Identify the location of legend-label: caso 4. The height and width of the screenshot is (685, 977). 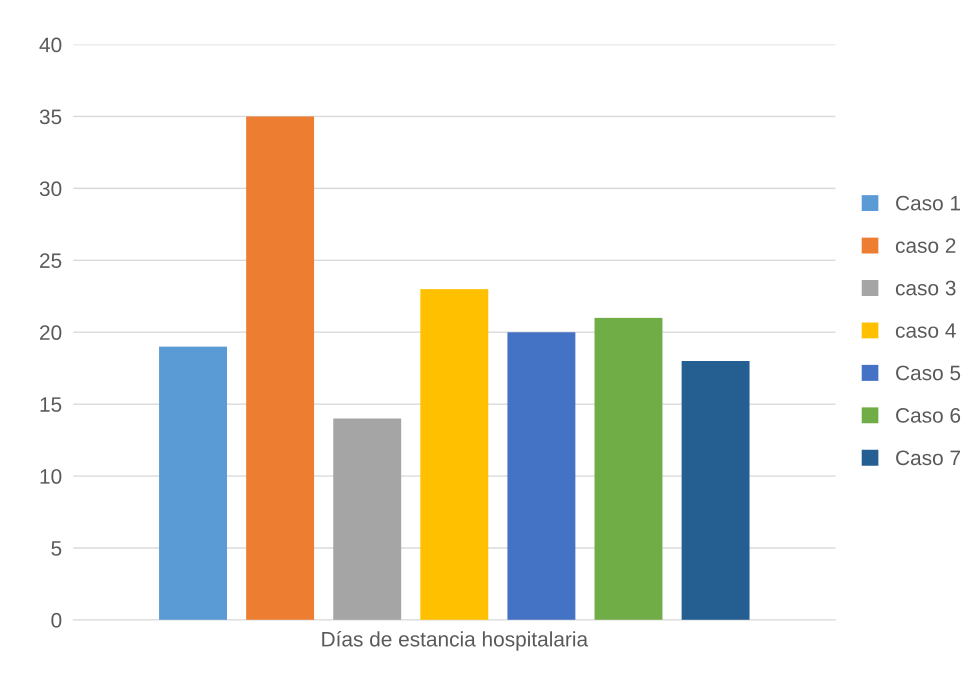
(926, 330).